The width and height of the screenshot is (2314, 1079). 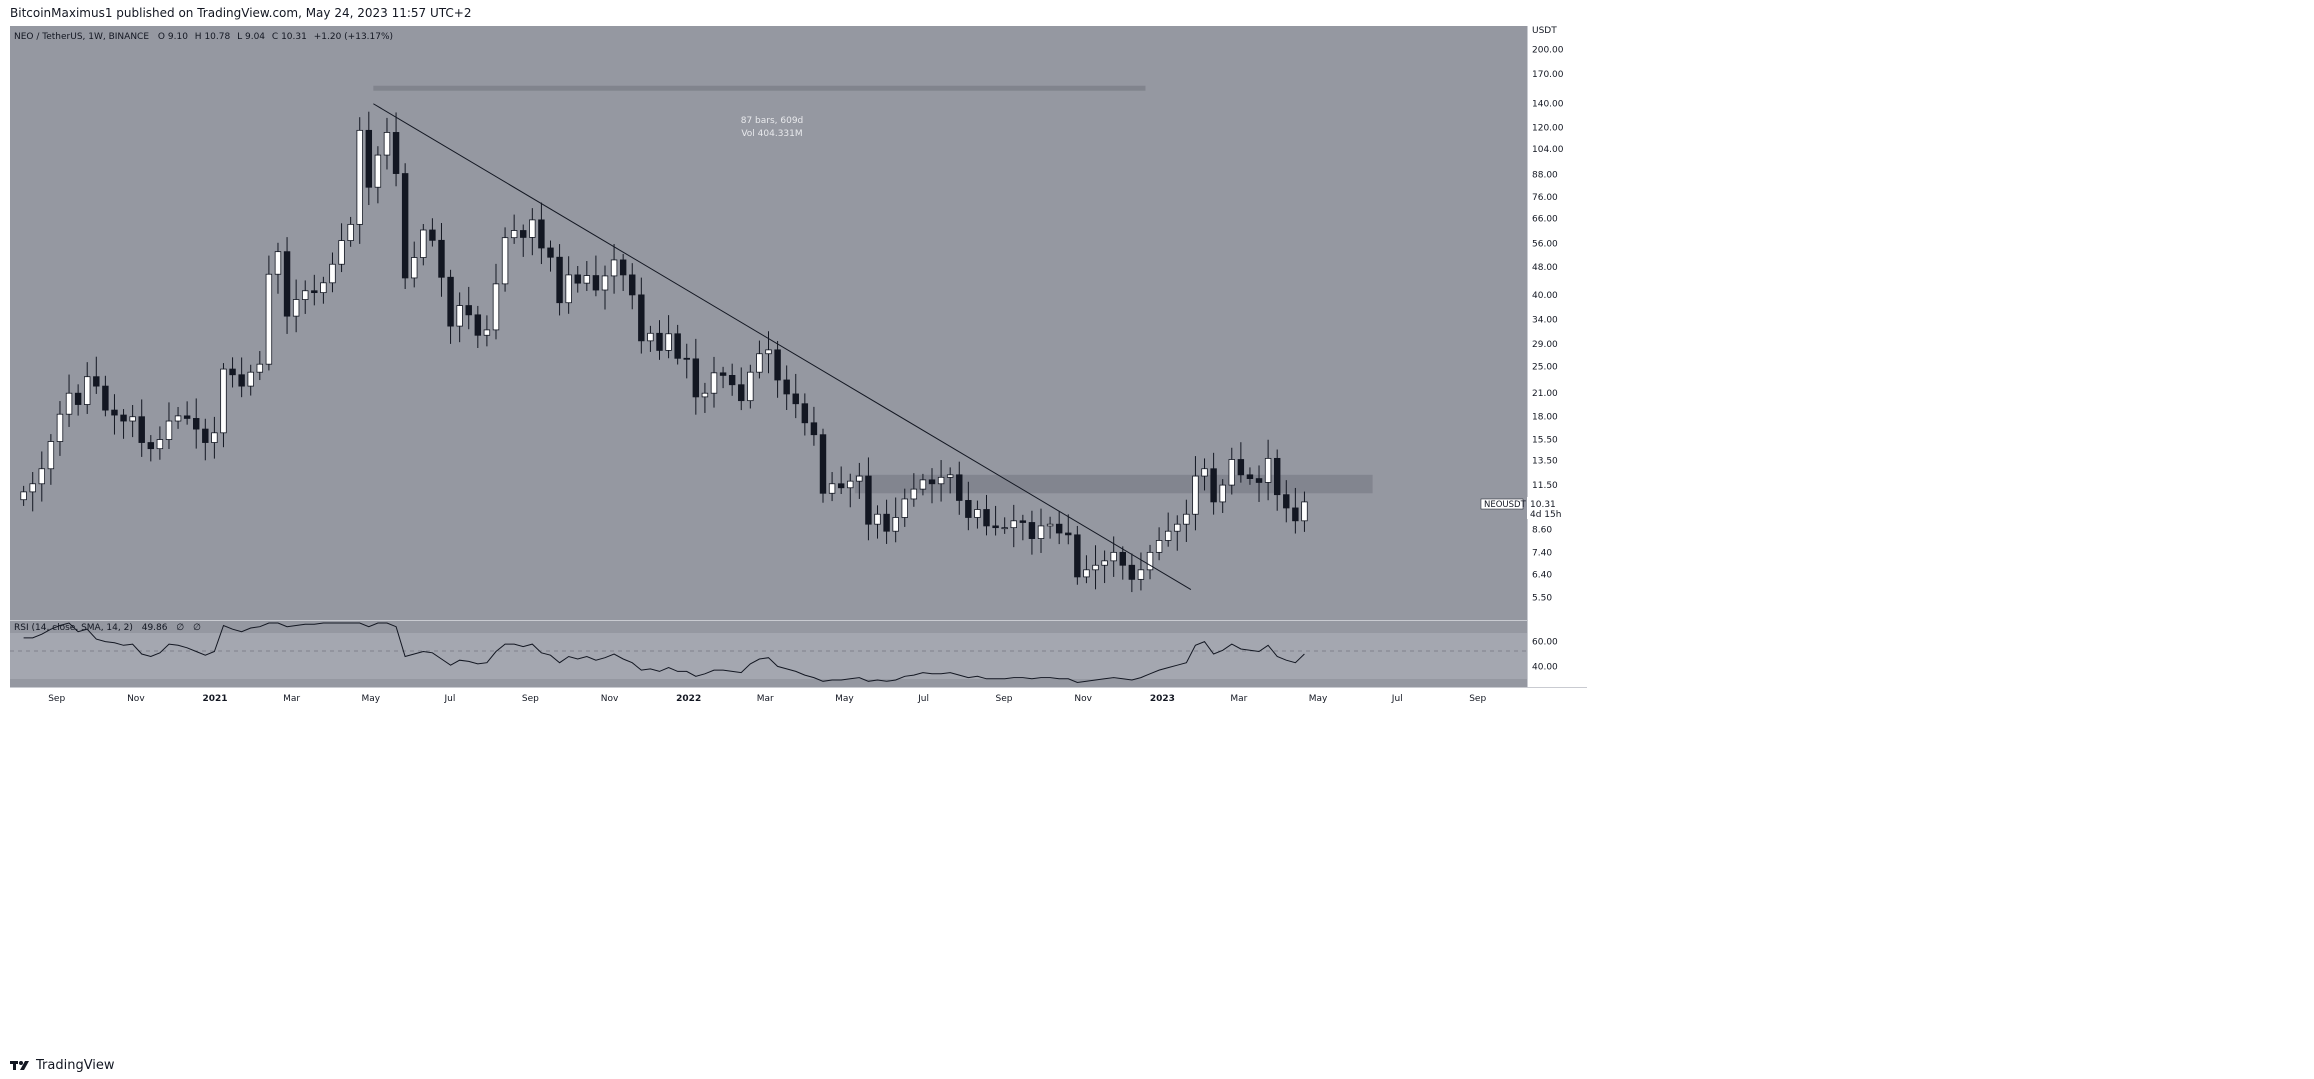 What do you see at coordinates (1397, 699) in the screenshot?
I see `time-tick-label: Jul` at bounding box center [1397, 699].